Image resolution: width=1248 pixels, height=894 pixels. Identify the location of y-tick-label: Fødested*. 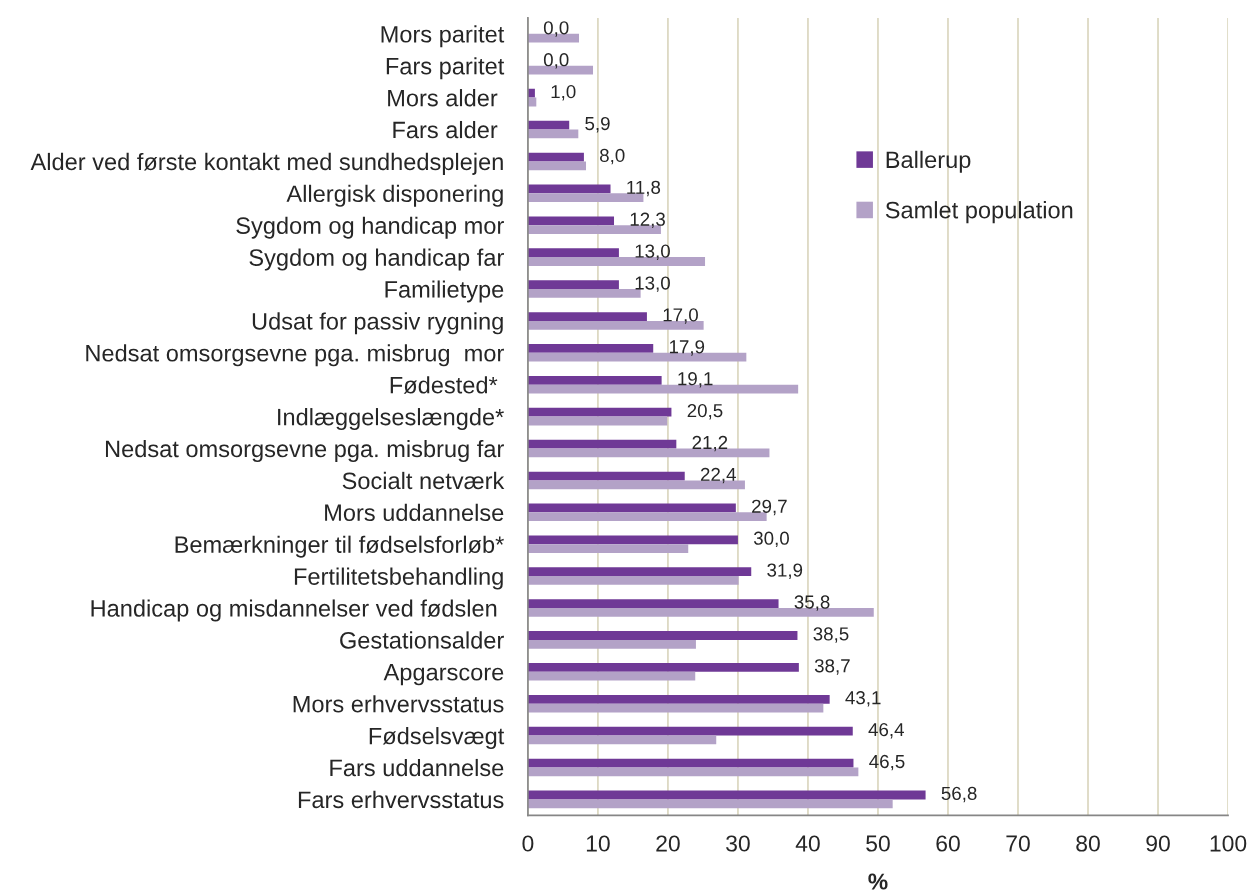
(444, 385).